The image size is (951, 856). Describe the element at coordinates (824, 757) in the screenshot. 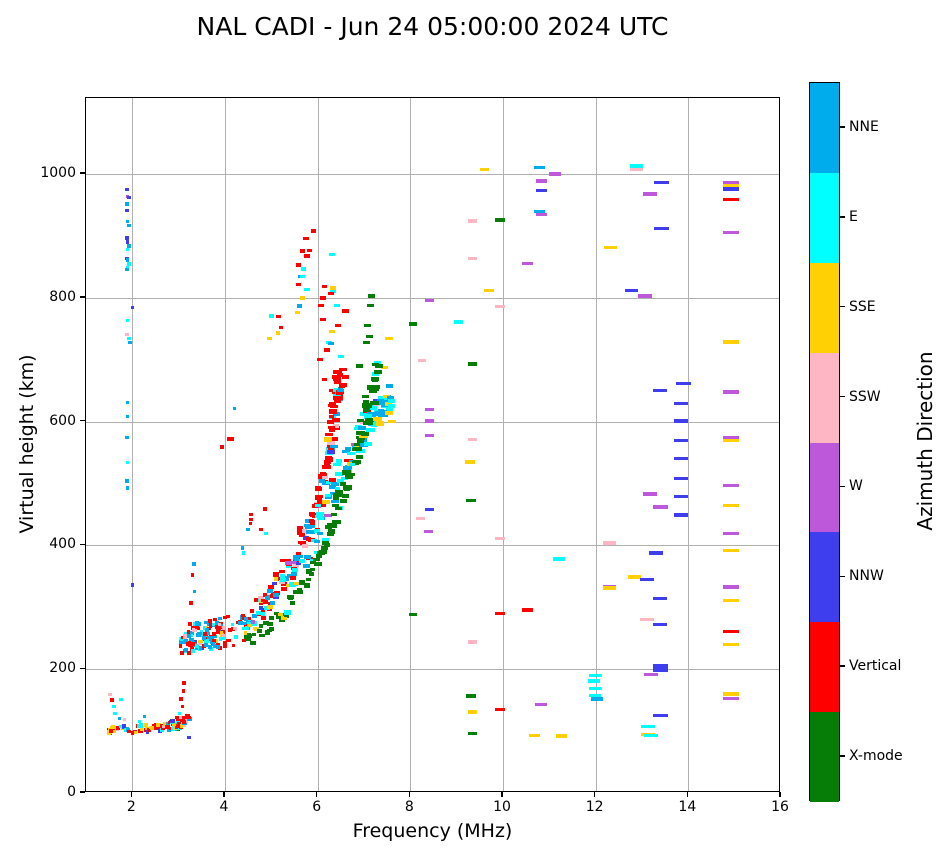

I see `colorbar-segment-x-mode` at that location.